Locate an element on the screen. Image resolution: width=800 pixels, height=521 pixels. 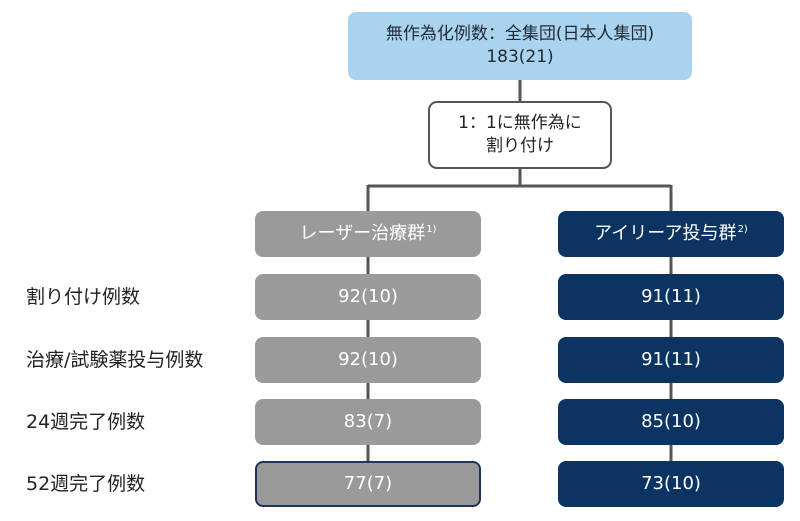
randomization-line2: 割り付け is located at coordinates (520, 146).